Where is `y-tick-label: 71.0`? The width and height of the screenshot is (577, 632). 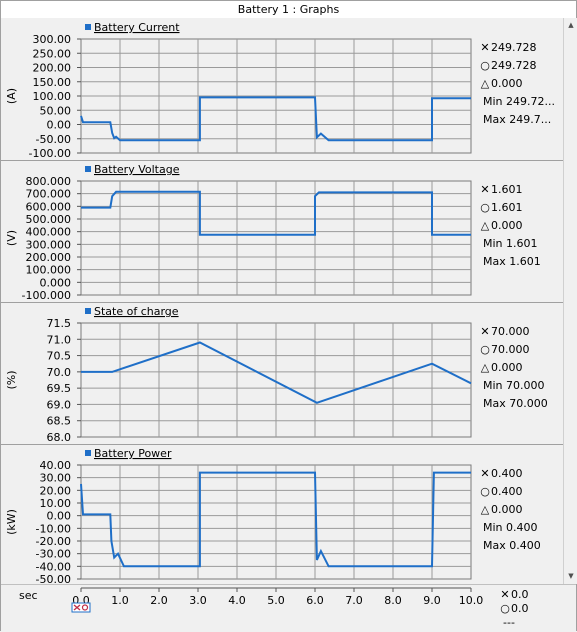
y-tick-label: 71.0 is located at coordinates (59, 339).